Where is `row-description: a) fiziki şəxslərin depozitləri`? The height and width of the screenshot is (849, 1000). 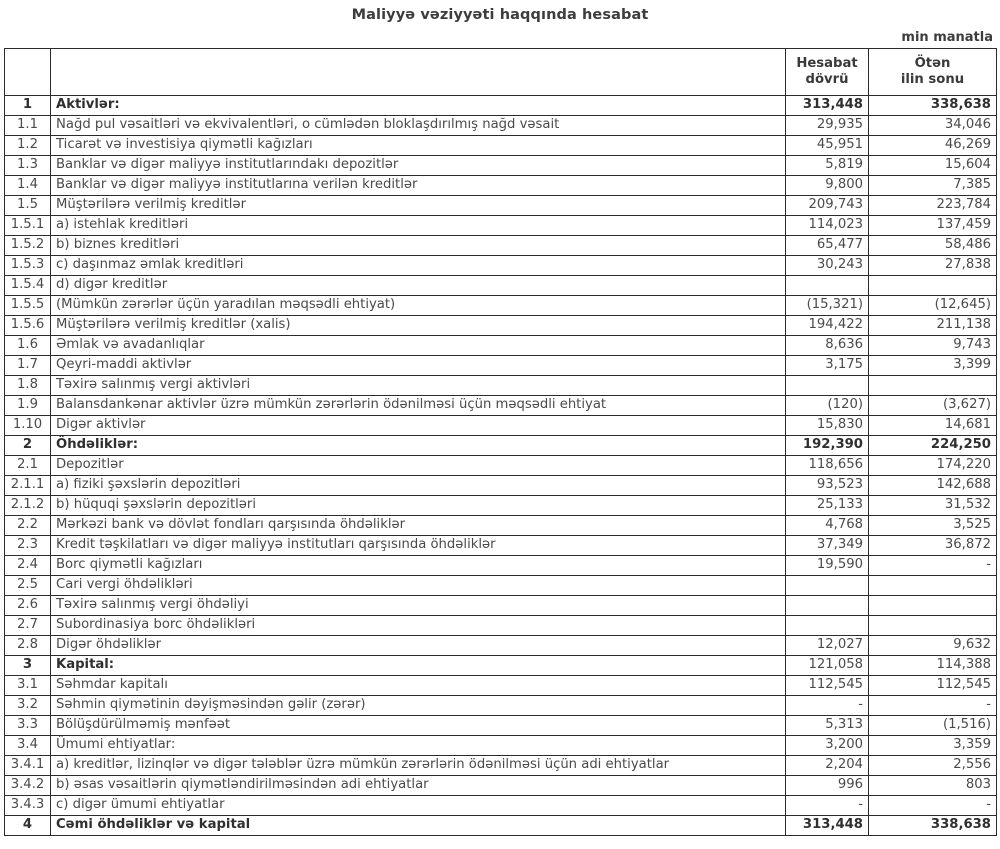
row-description: a) fiziki şəxslərin depozitləri is located at coordinates (418, 485).